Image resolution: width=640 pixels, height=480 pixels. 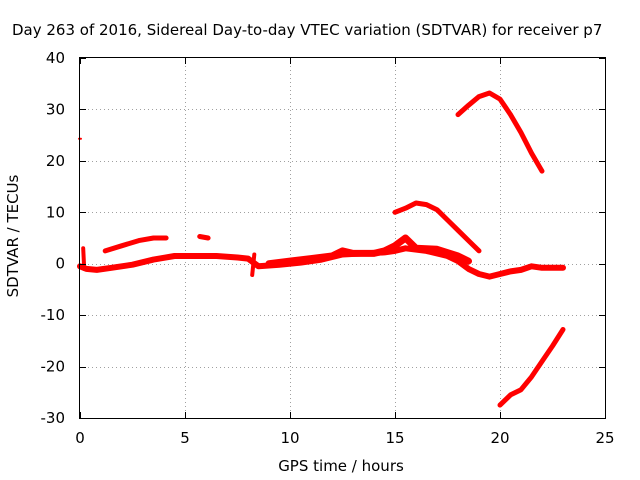 I want to click on y-tick-label: 0, so click(x=60, y=264).